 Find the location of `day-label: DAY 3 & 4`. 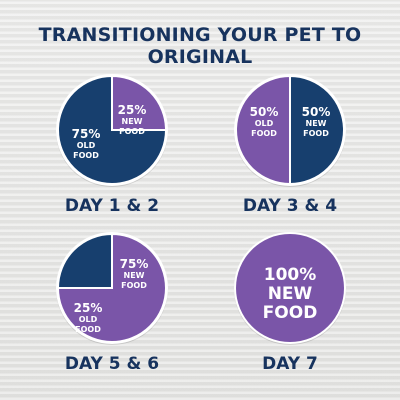

day-label: DAY 3 & 4 is located at coordinates (290, 206).